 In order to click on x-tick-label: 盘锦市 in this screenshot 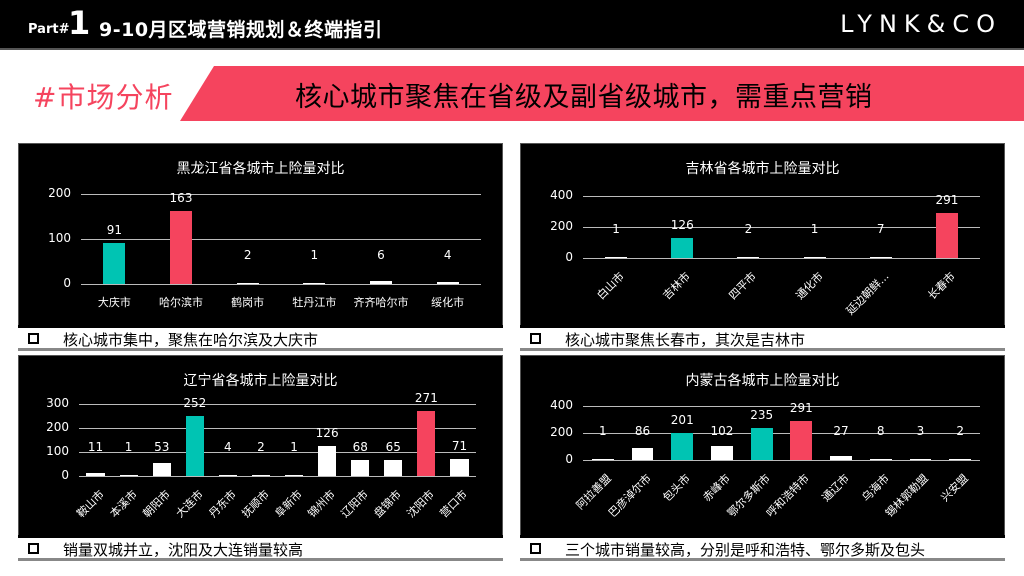, I will do `click(388, 504)`.